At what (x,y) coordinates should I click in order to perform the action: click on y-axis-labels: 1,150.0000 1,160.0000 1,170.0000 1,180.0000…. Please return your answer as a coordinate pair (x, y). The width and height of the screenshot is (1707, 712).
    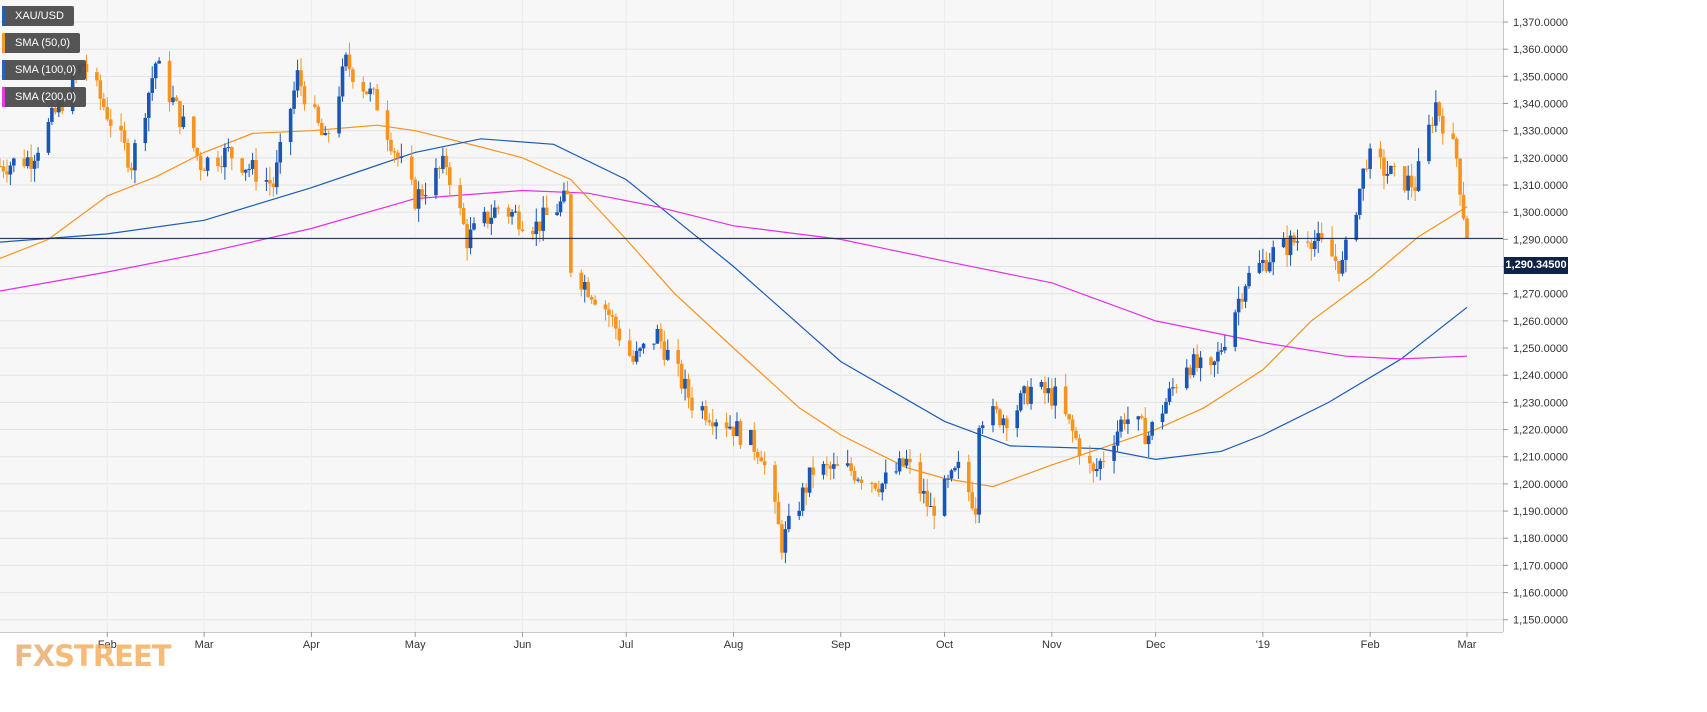
    Looking at the image, I should click on (1535, 322).